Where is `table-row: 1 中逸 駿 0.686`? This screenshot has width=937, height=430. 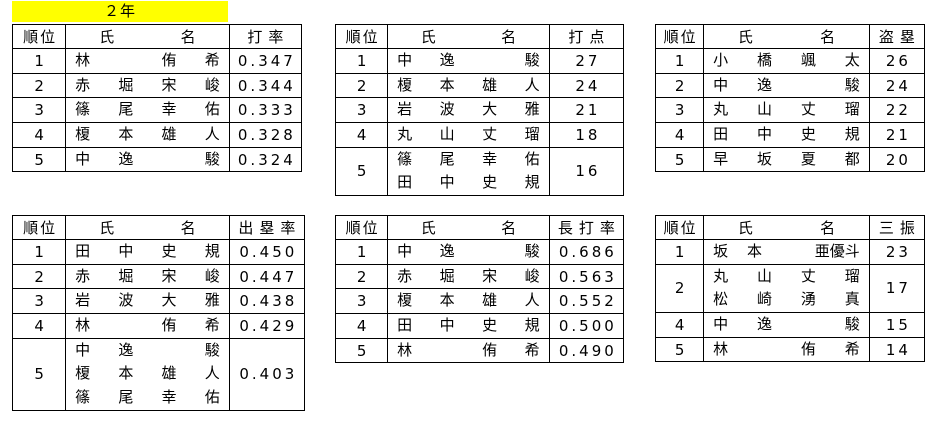 table-row: 1 中逸 駿 0.686 is located at coordinates (479, 252).